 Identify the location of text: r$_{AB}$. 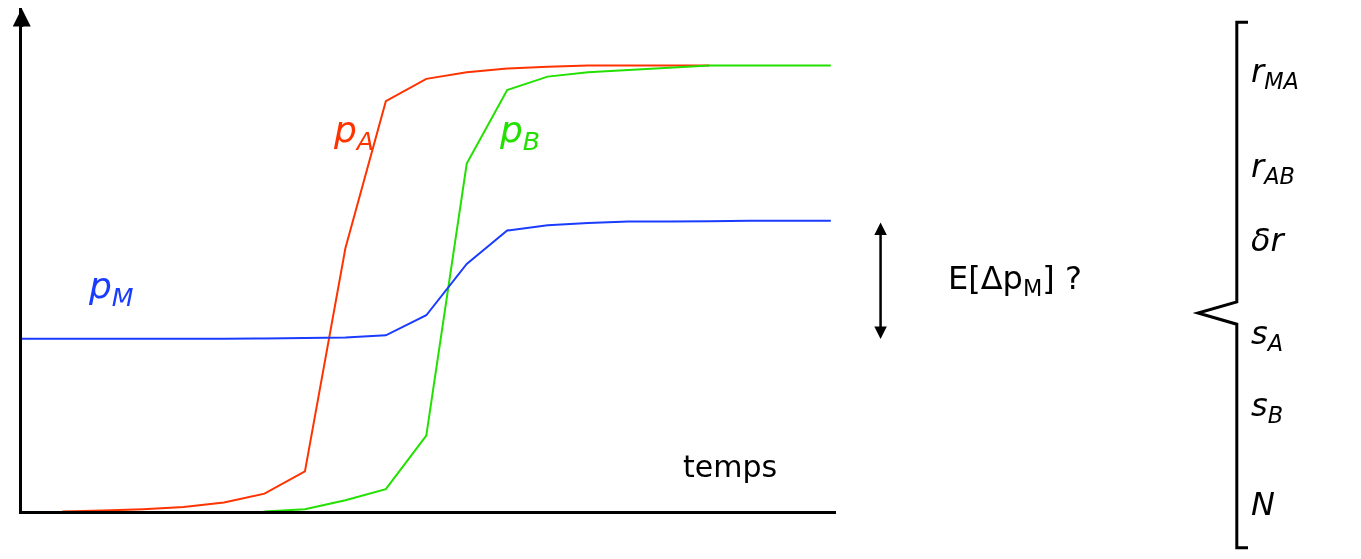
(1273, 168).